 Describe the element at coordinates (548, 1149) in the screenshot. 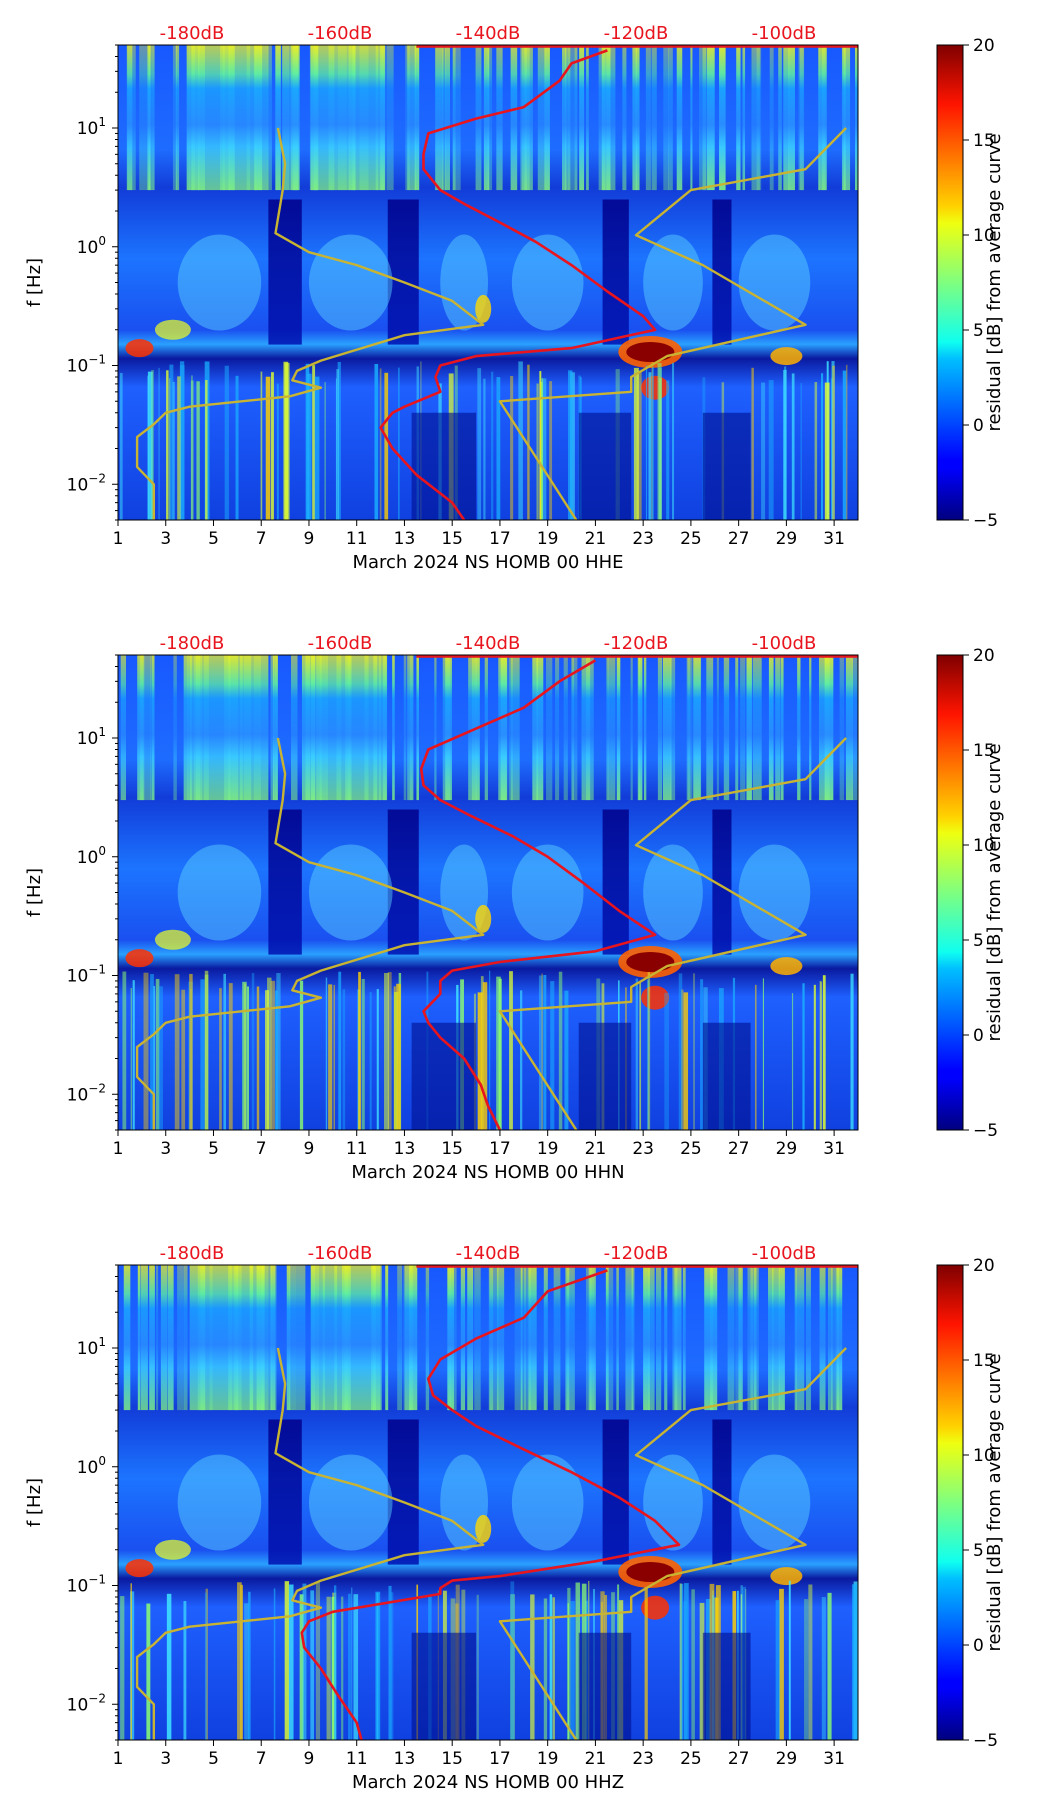

I see `x-tick-label: 19` at that location.